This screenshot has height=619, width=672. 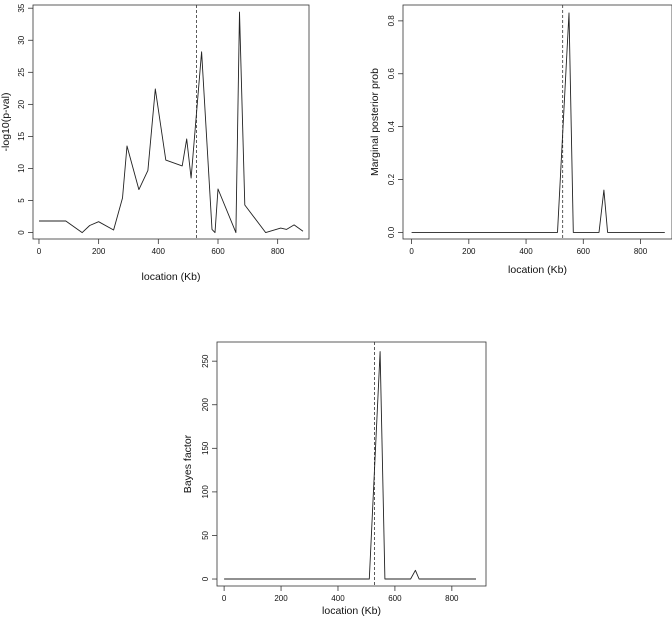 I want to click on y-tick-label: 0.8, so click(x=391, y=21).